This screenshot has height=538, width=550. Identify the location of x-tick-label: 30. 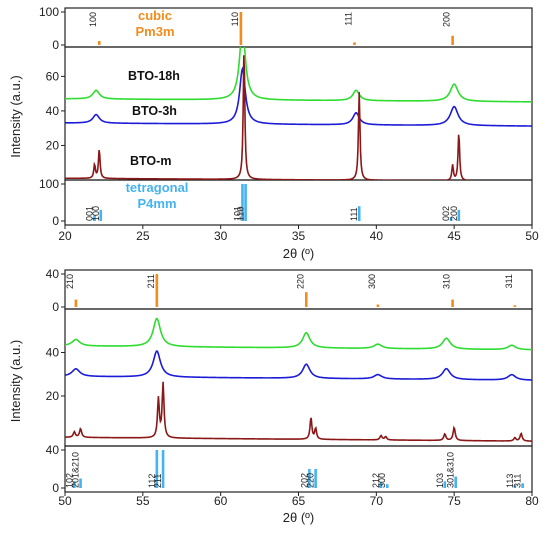
(221, 236).